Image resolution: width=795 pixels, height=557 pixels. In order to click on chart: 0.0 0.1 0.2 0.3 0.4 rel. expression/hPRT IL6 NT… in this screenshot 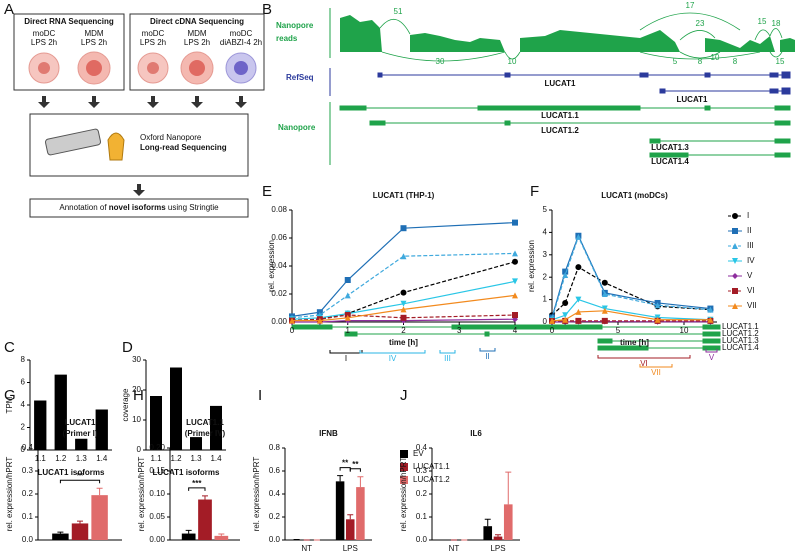, I will do `click(459, 491)`.